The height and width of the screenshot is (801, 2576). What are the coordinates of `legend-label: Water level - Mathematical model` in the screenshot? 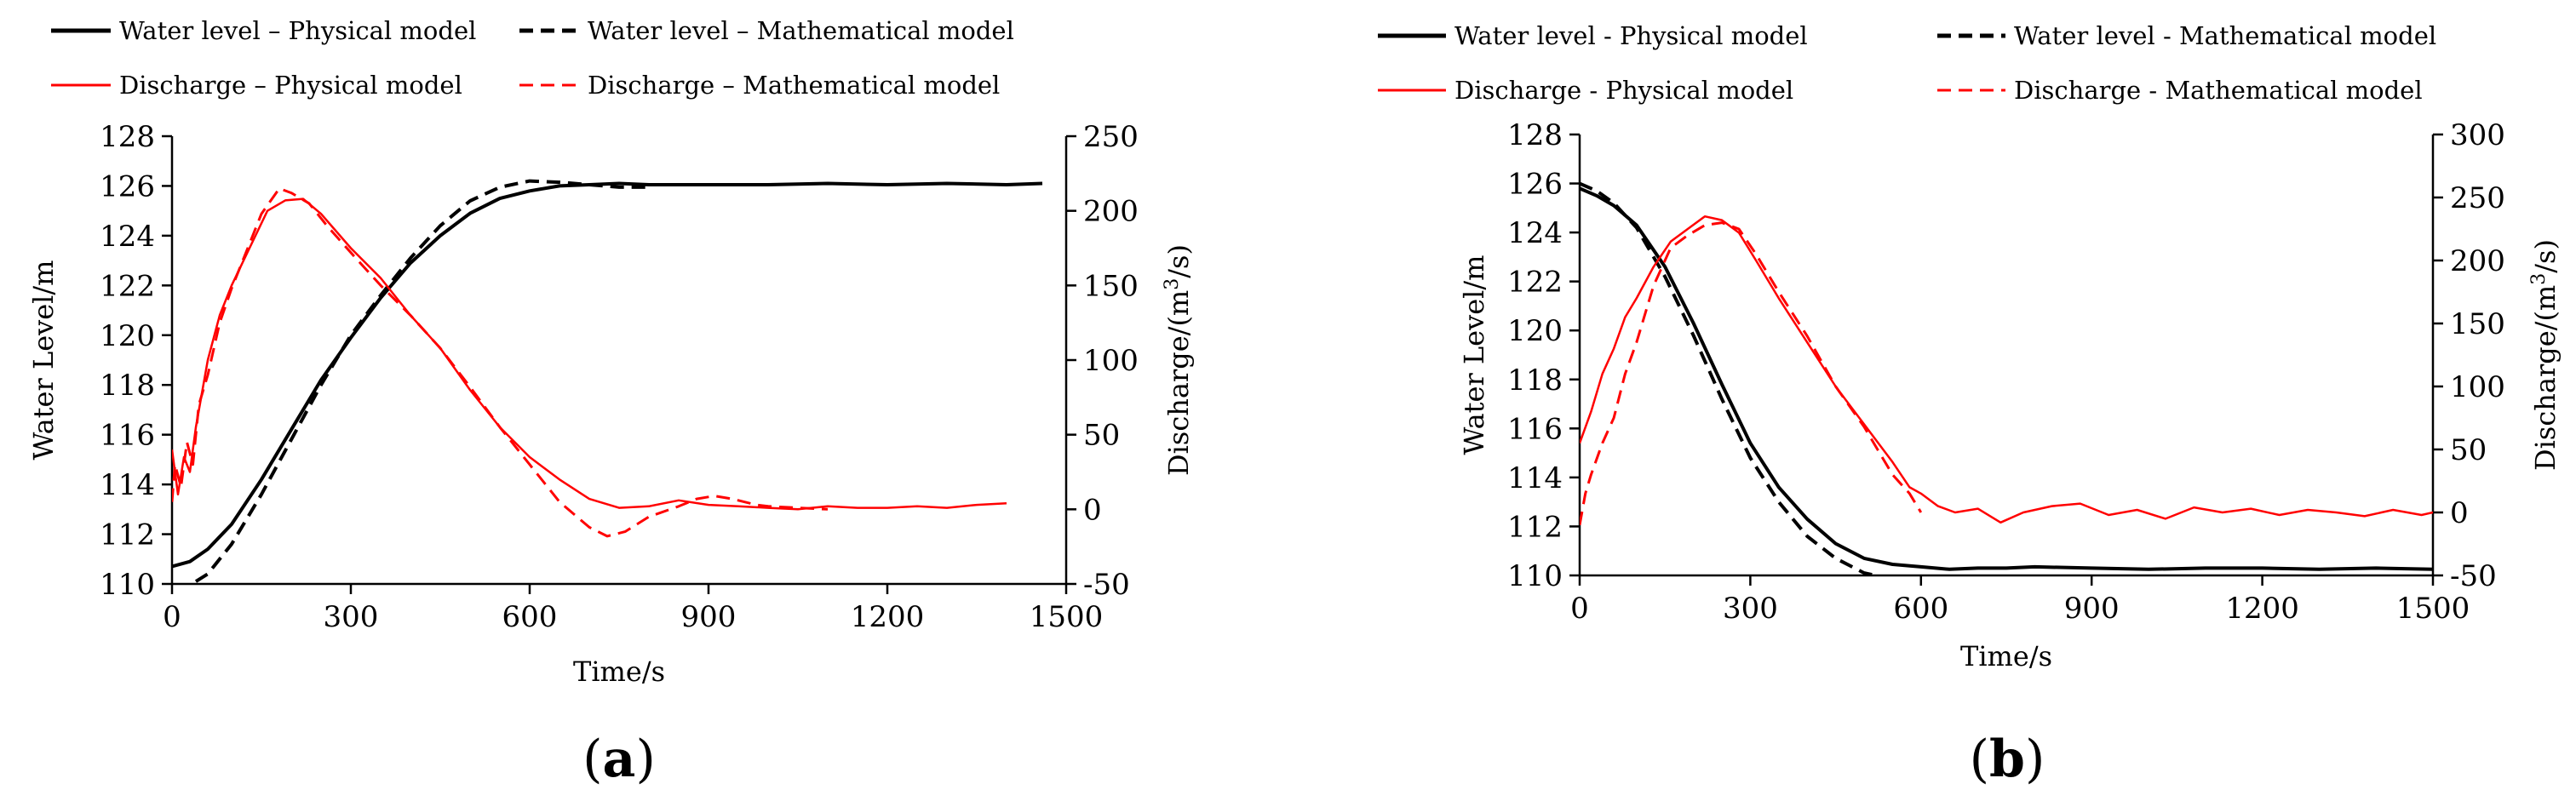 It's located at (2225, 35).